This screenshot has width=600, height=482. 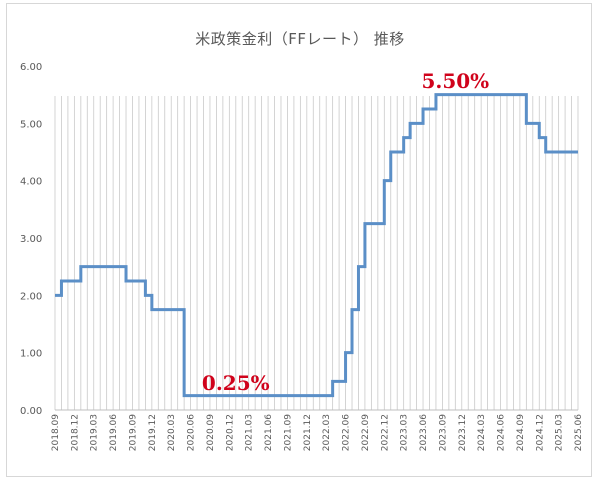 What do you see at coordinates (540, 432) in the screenshot?
I see `x-tick-label: 2024.12` at bounding box center [540, 432].